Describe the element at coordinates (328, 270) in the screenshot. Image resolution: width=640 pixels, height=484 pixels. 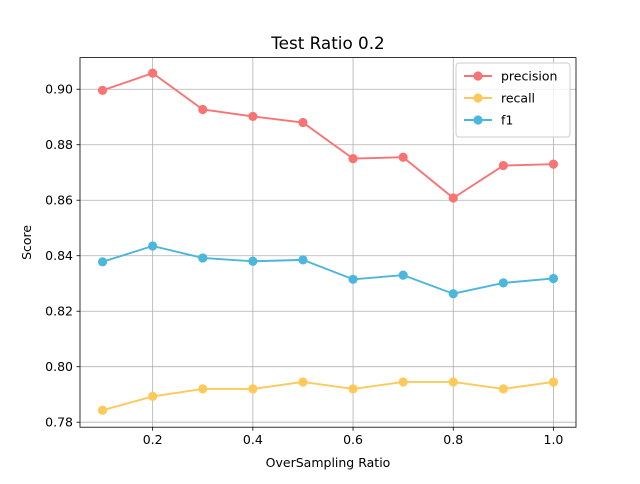
I see `series-line-f1` at that location.